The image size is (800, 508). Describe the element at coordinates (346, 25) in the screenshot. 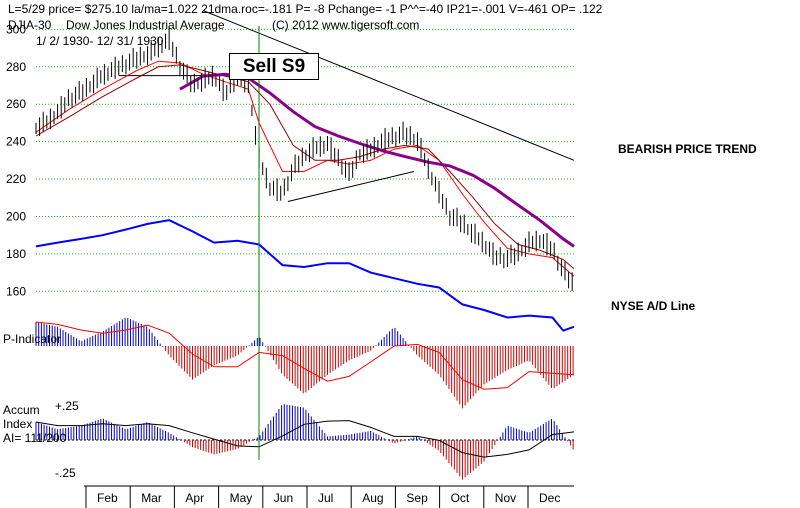

I see `copyright: (C) 2012 www.tigersoft.com` at that location.